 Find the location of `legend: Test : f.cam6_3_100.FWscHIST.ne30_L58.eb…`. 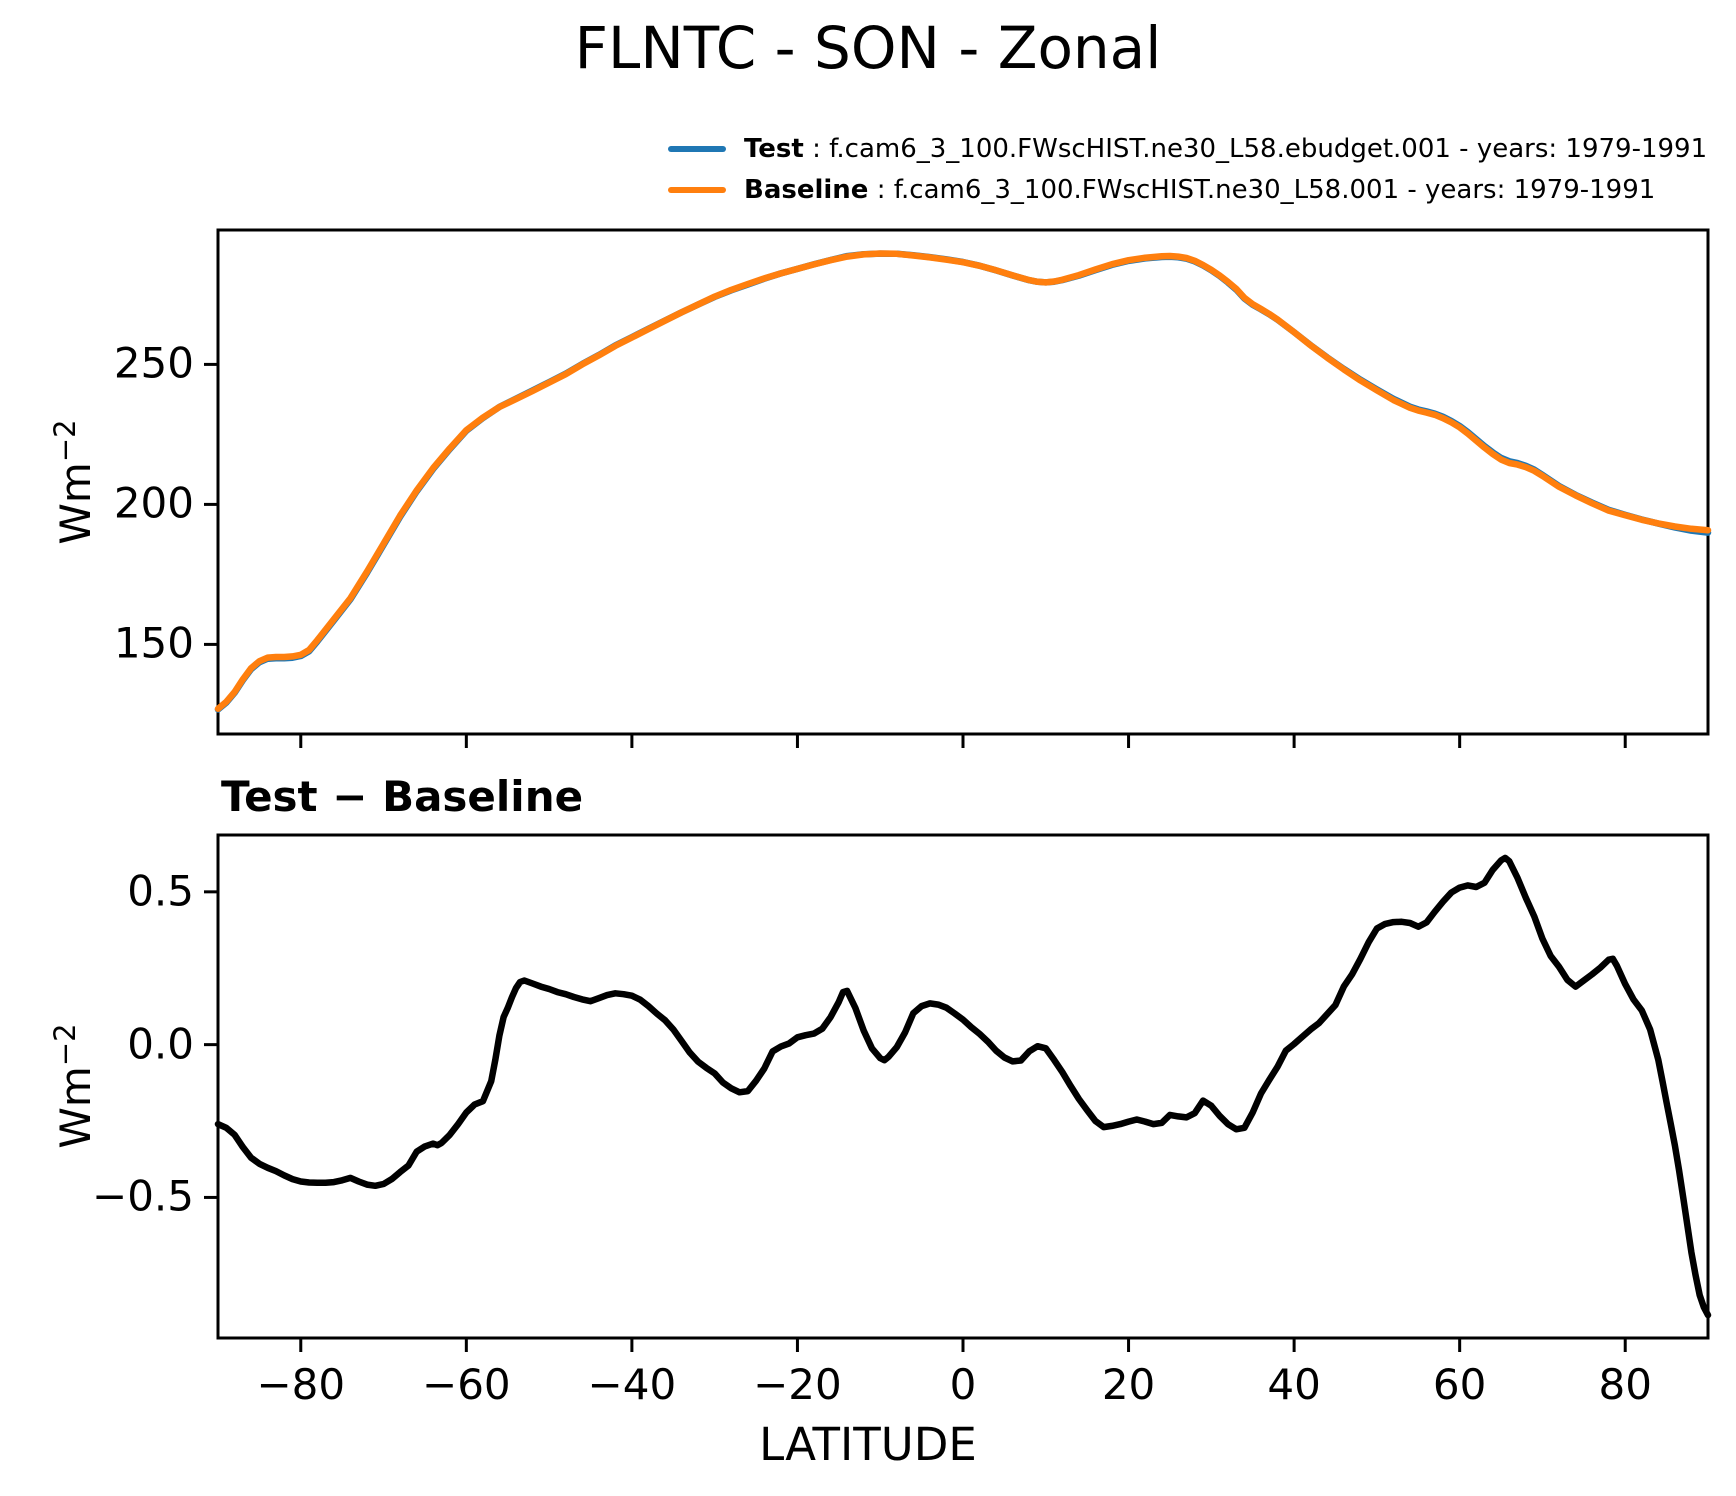

legend: Test : f.cam6_3_100.FWscHIST.ne30_L58.eb… is located at coordinates (1187, 169).